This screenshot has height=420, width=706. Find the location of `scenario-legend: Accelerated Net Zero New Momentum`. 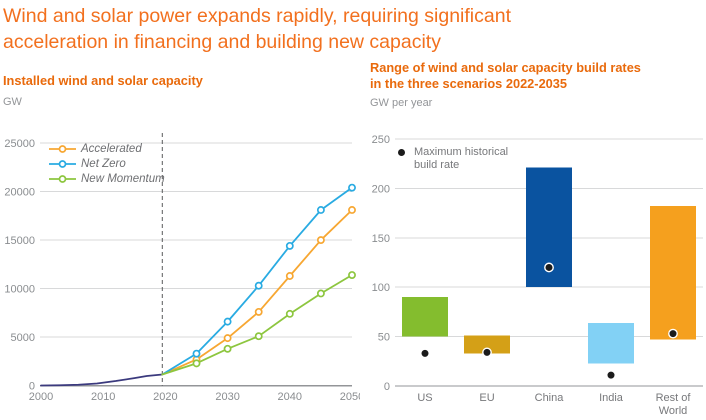

scenario-legend: Accelerated Net Zero New Momentum is located at coordinates (107, 163).